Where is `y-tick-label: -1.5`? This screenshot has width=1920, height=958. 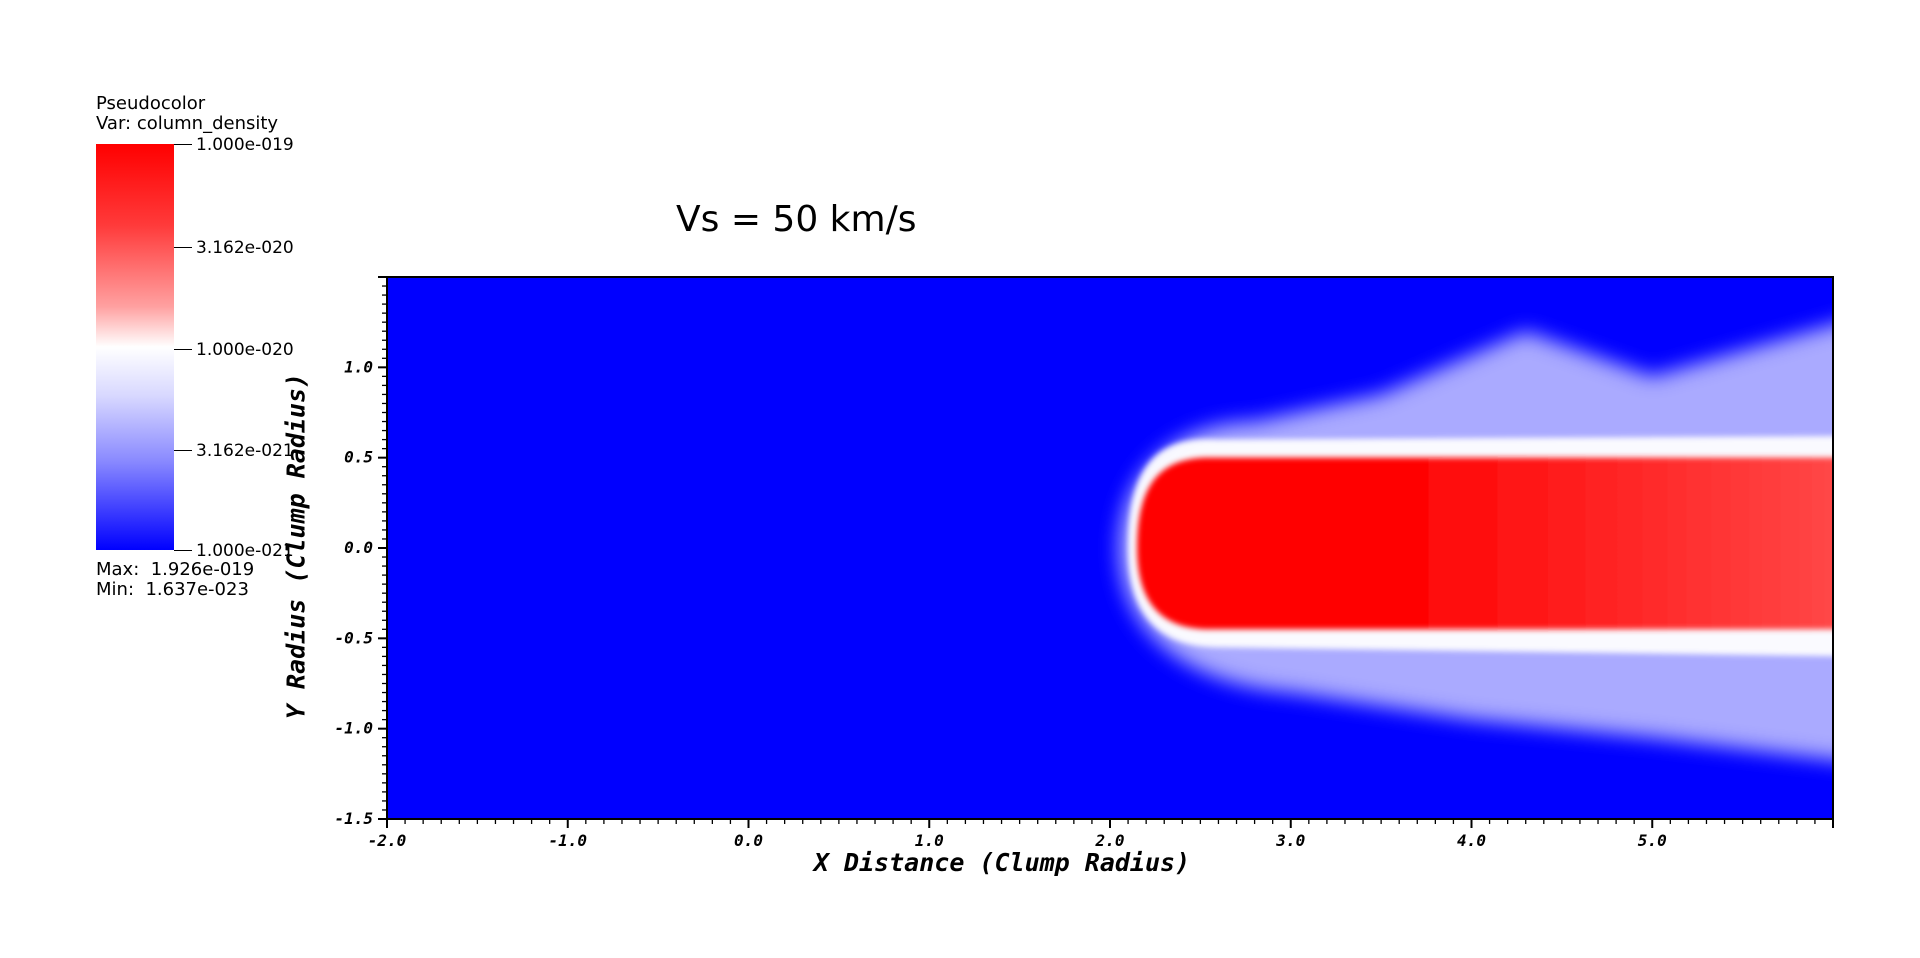
y-tick-label: -1.5 is located at coordinates (353, 818).